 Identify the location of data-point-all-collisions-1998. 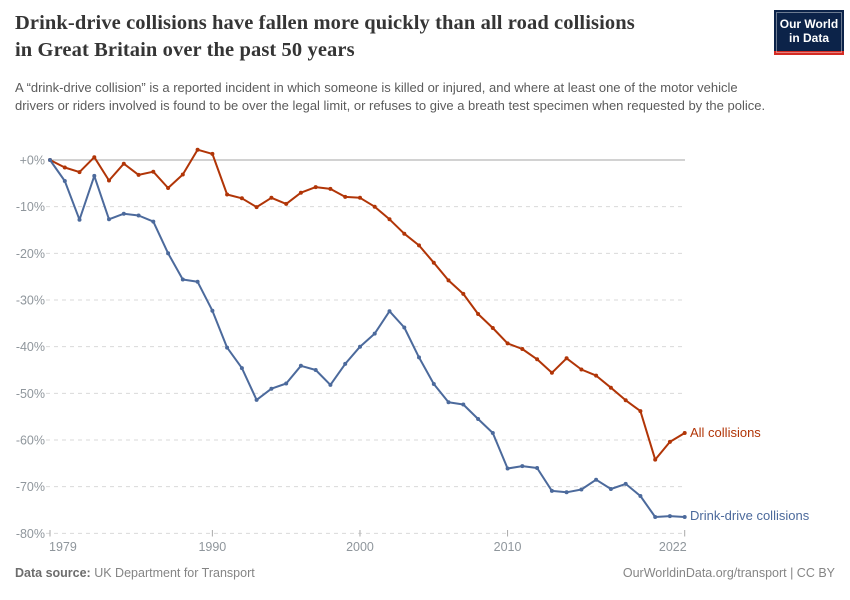
(330, 188).